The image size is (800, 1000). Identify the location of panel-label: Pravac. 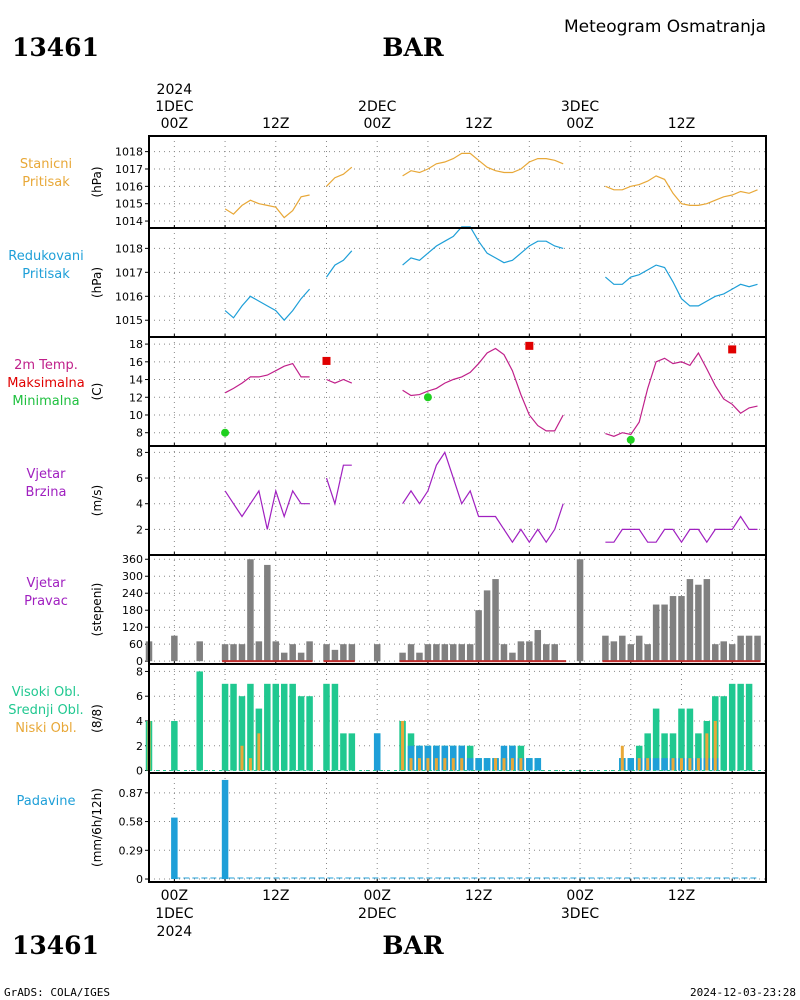
(46, 601).